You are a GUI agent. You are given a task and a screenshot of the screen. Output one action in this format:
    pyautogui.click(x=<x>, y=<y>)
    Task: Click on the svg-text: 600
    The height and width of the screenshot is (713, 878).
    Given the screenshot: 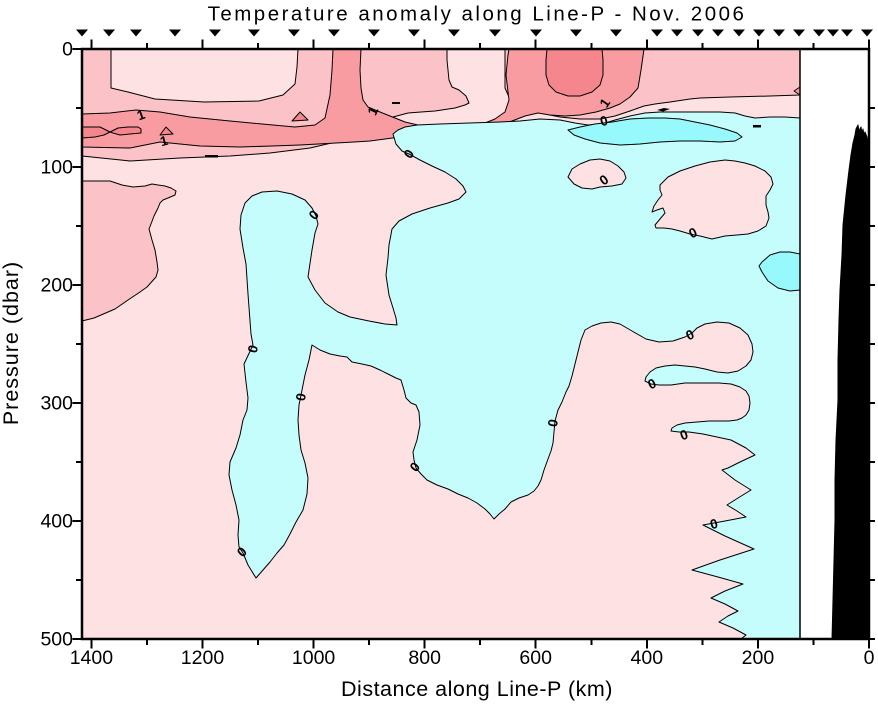 What is the action you would take?
    pyautogui.click(x=535, y=658)
    